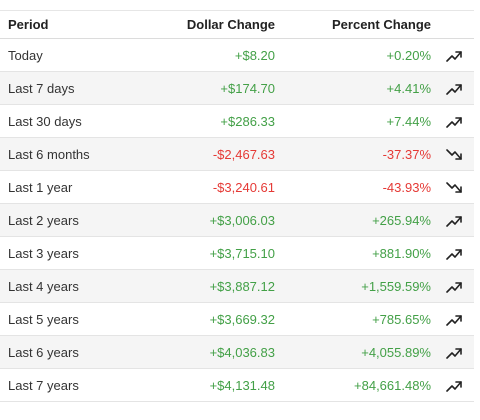  Describe the element at coordinates (49, 154) in the screenshot. I see `period-cell: Last 6 months` at that location.